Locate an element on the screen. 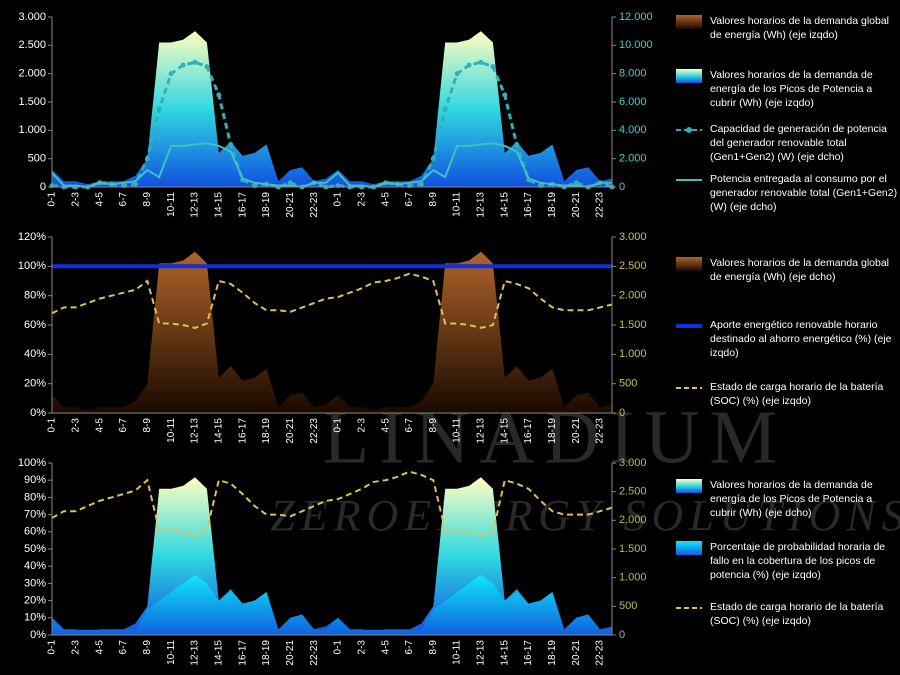 The width and height of the screenshot is (900, 675). y2-tick-label: 4.000 is located at coordinates (633, 130).